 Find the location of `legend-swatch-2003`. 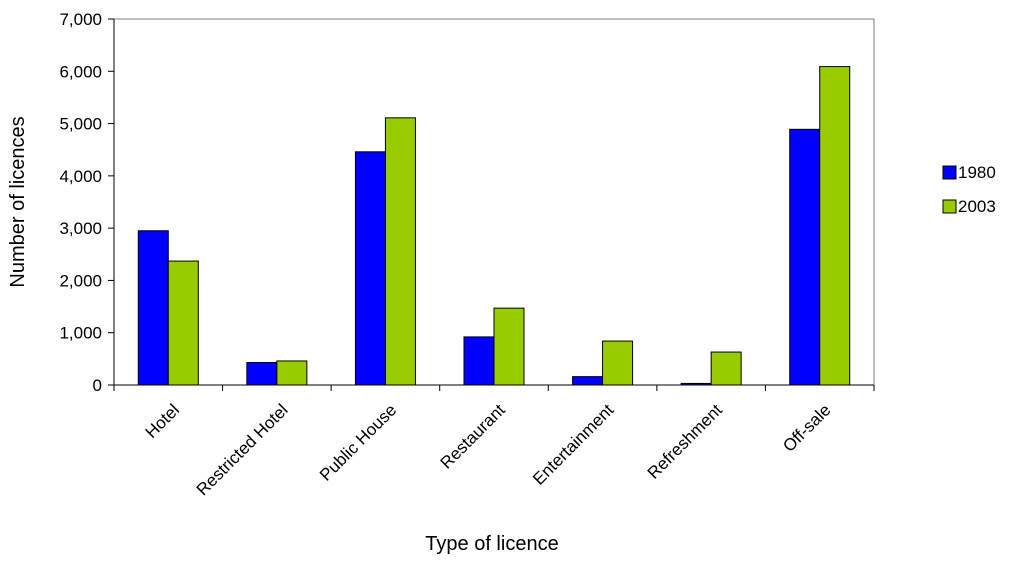

legend-swatch-2003 is located at coordinates (949, 206).